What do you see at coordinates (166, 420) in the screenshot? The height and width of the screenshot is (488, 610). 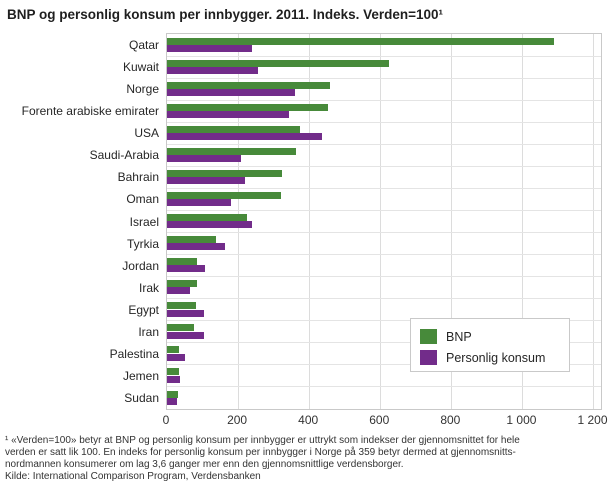 I see `x-tick-label: 0` at bounding box center [166, 420].